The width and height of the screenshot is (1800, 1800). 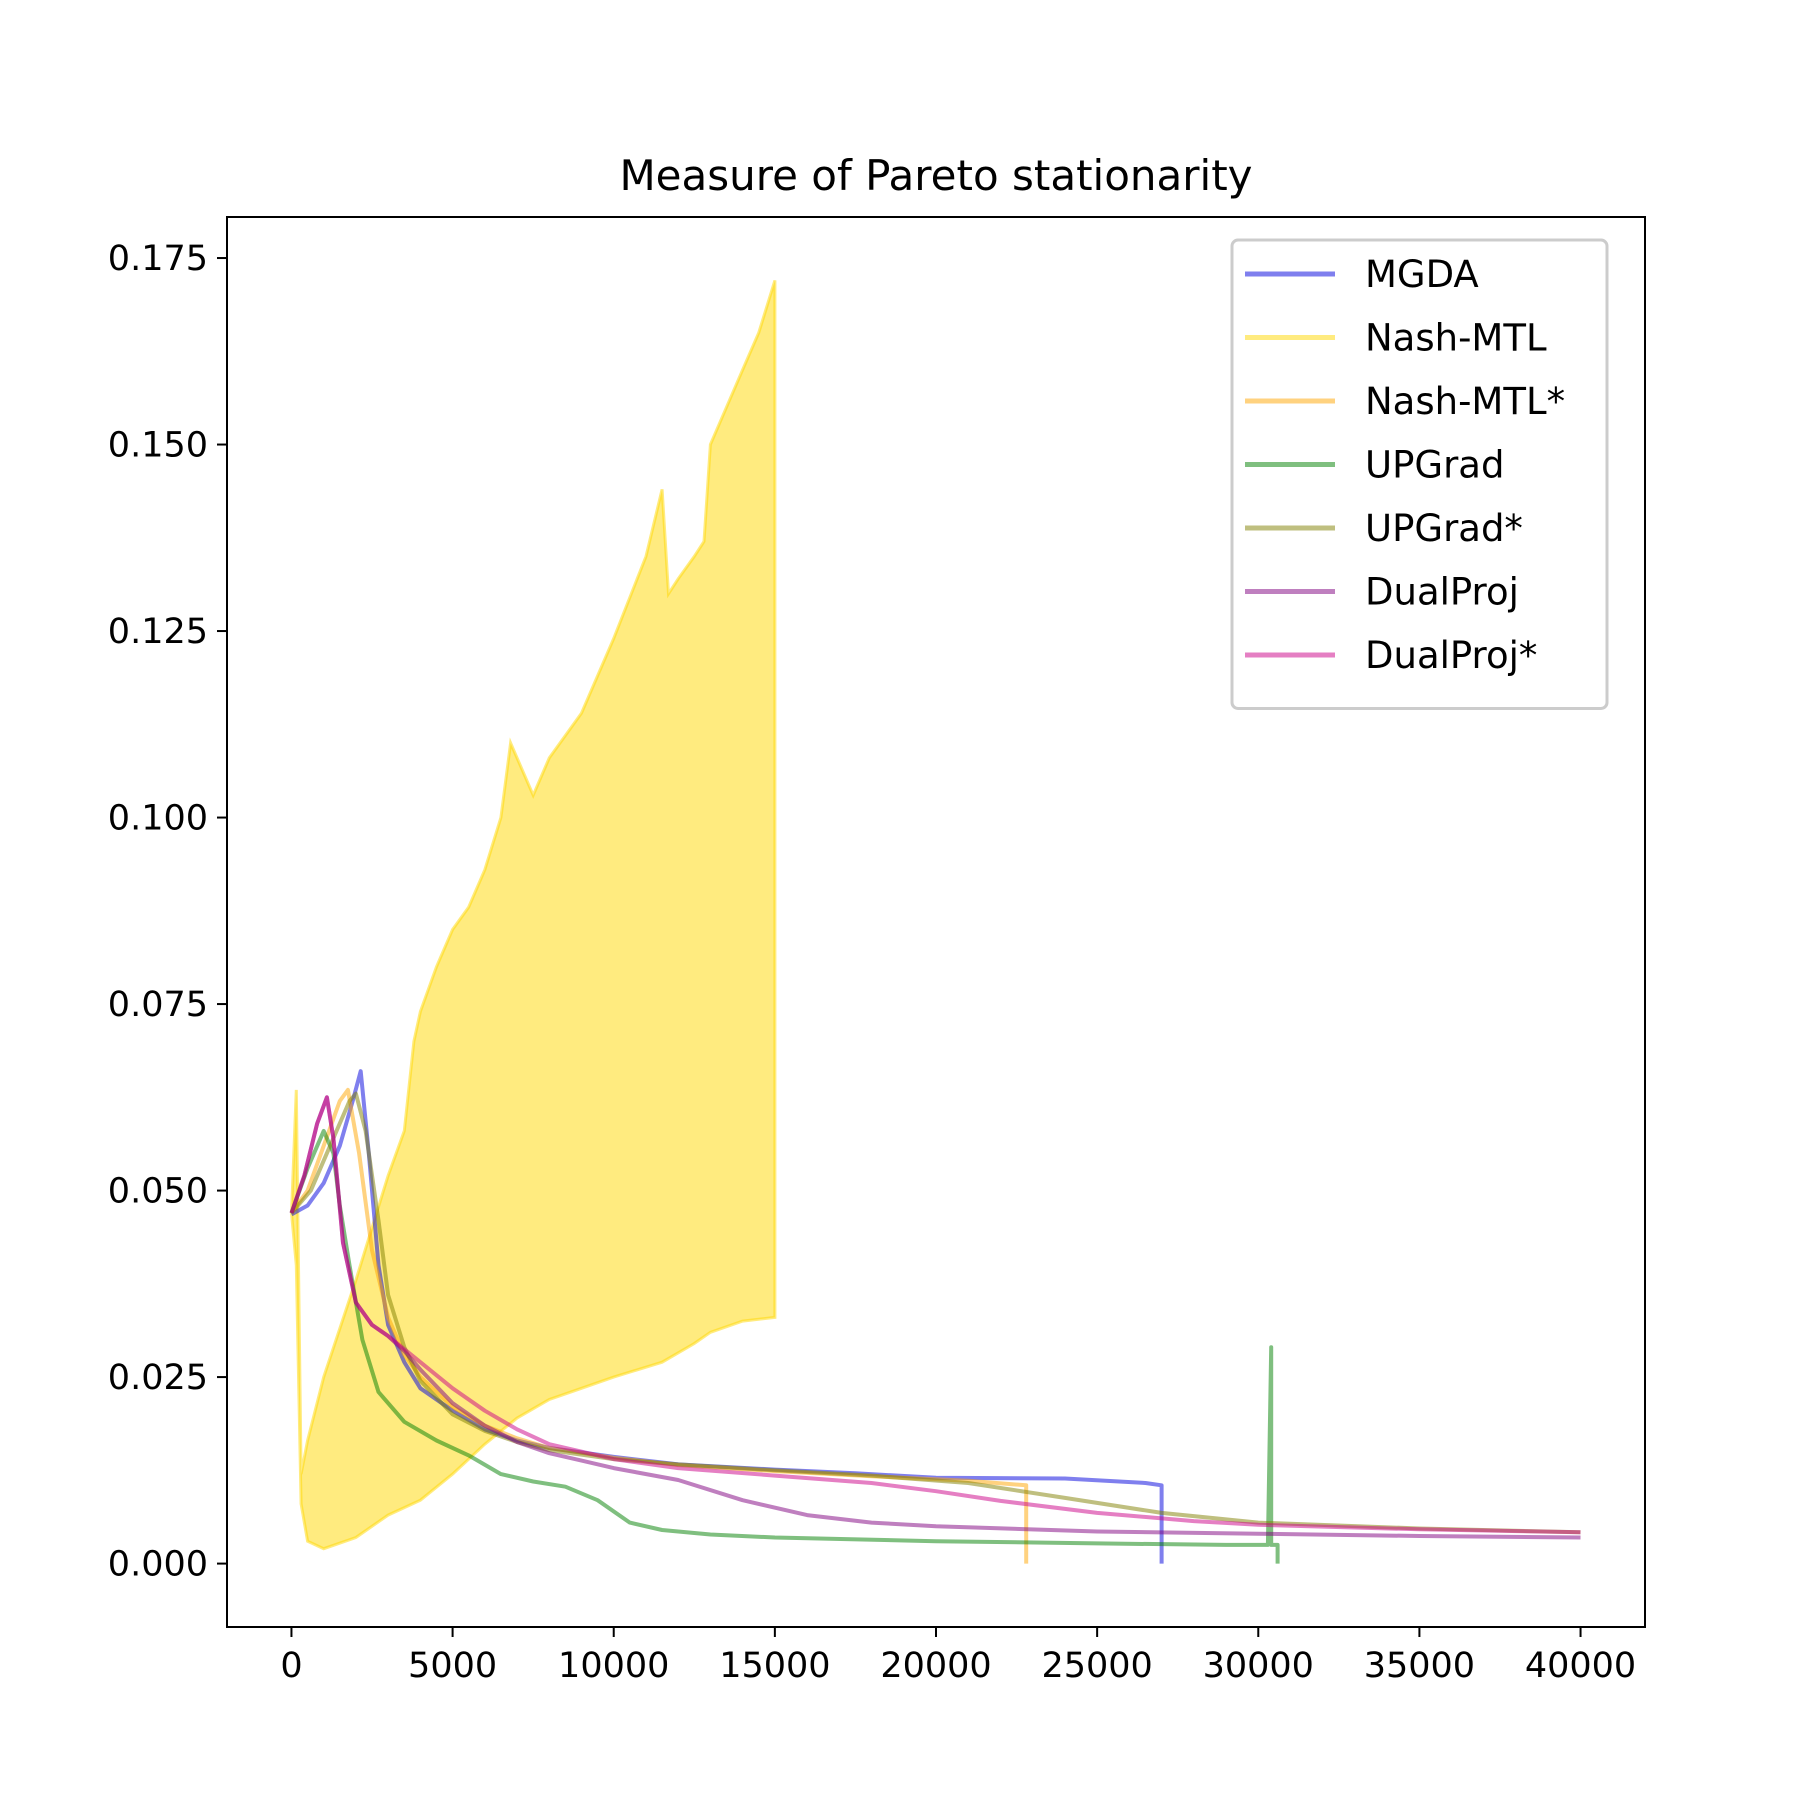 I want to click on x-axis: 0 5000 10000 15000 20000 25000 30000 35000 40000, so click(x=958, y=1656).